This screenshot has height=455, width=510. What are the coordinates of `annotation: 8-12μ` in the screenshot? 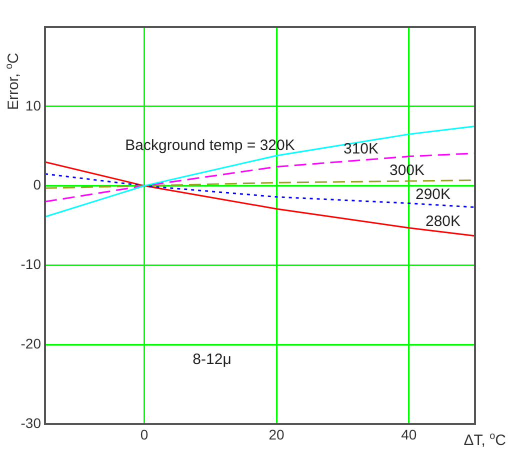 It's located at (212, 359).